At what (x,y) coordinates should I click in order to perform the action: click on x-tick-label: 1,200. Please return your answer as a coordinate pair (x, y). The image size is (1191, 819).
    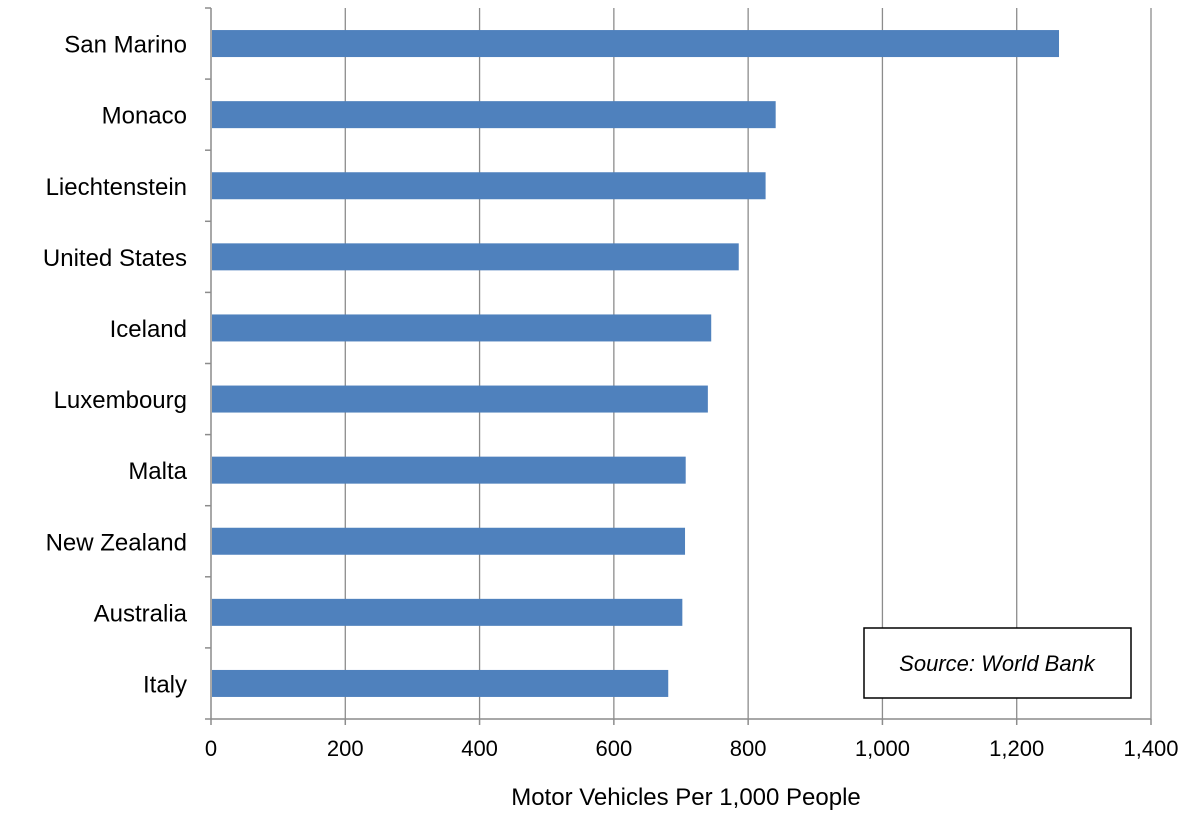
    Looking at the image, I should click on (1016, 748).